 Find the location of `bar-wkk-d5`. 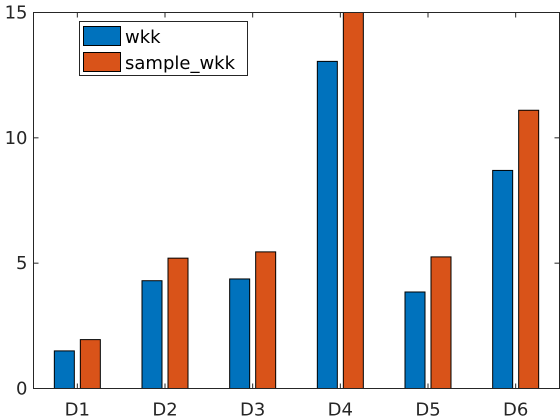

bar-wkk-d5 is located at coordinates (415, 340).